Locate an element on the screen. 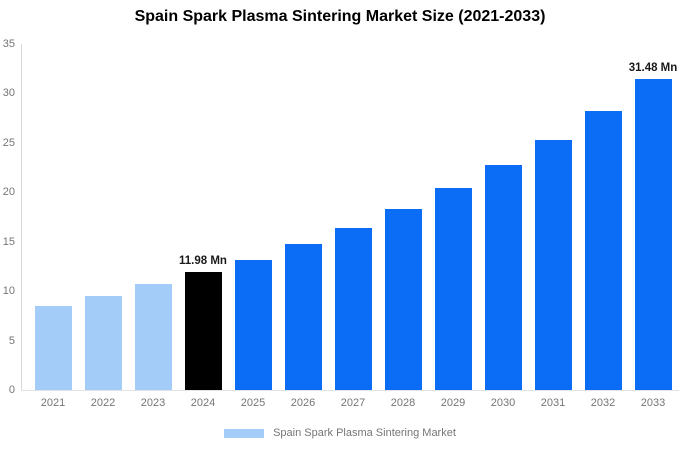 Image resolution: width=680 pixels, height=450 pixels. bar-2023 is located at coordinates (153, 337).